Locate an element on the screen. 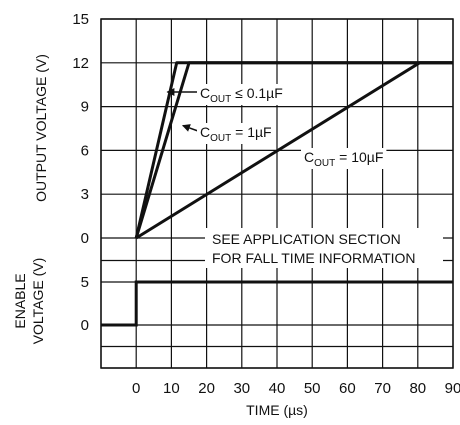 The height and width of the screenshot is (425, 460). curve-label-1: COUT ≤ 0.1µF is located at coordinates (241, 95).